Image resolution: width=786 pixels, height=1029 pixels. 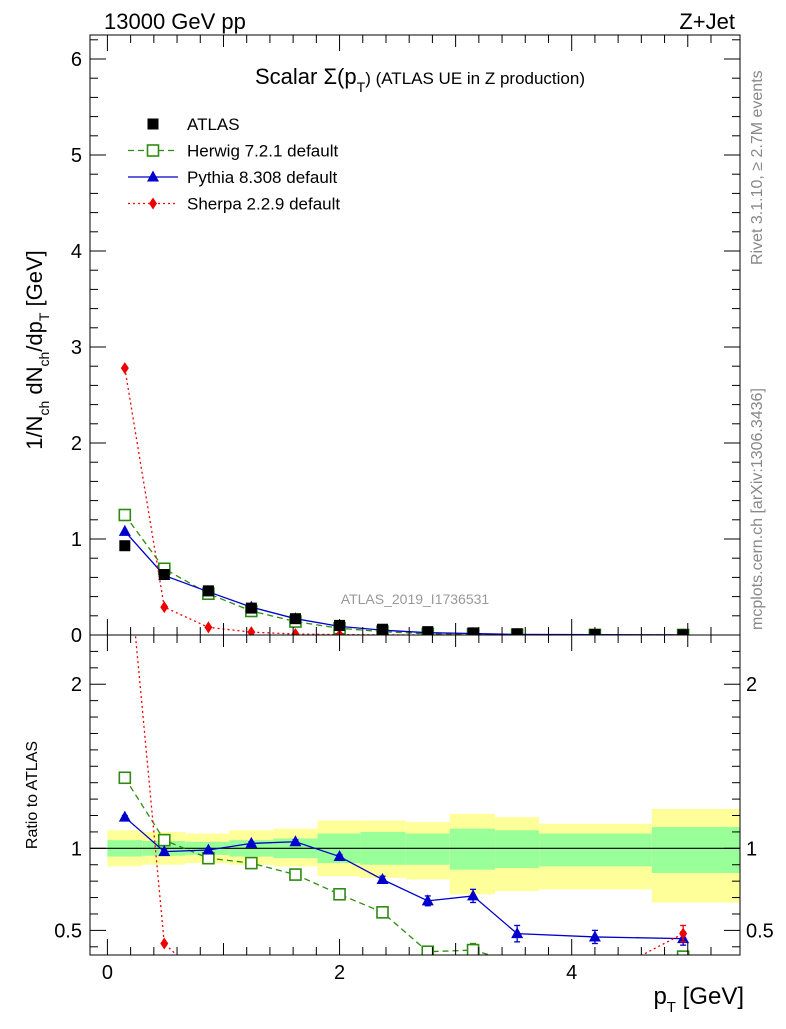 What do you see at coordinates (751, 849) in the screenshot?
I see `ratio-y-tick-label-right: 1` at bounding box center [751, 849].